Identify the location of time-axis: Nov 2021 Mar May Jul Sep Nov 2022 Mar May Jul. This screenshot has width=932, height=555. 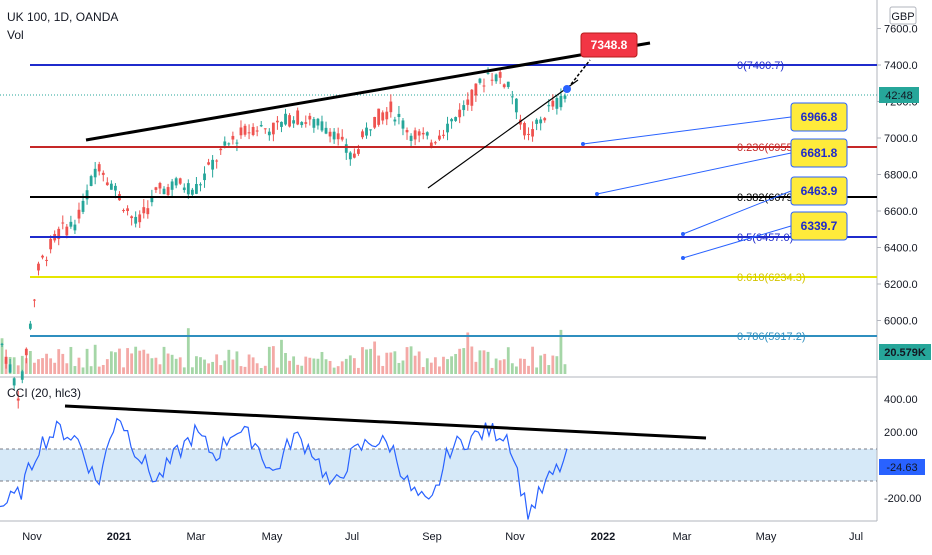
(442, 537).